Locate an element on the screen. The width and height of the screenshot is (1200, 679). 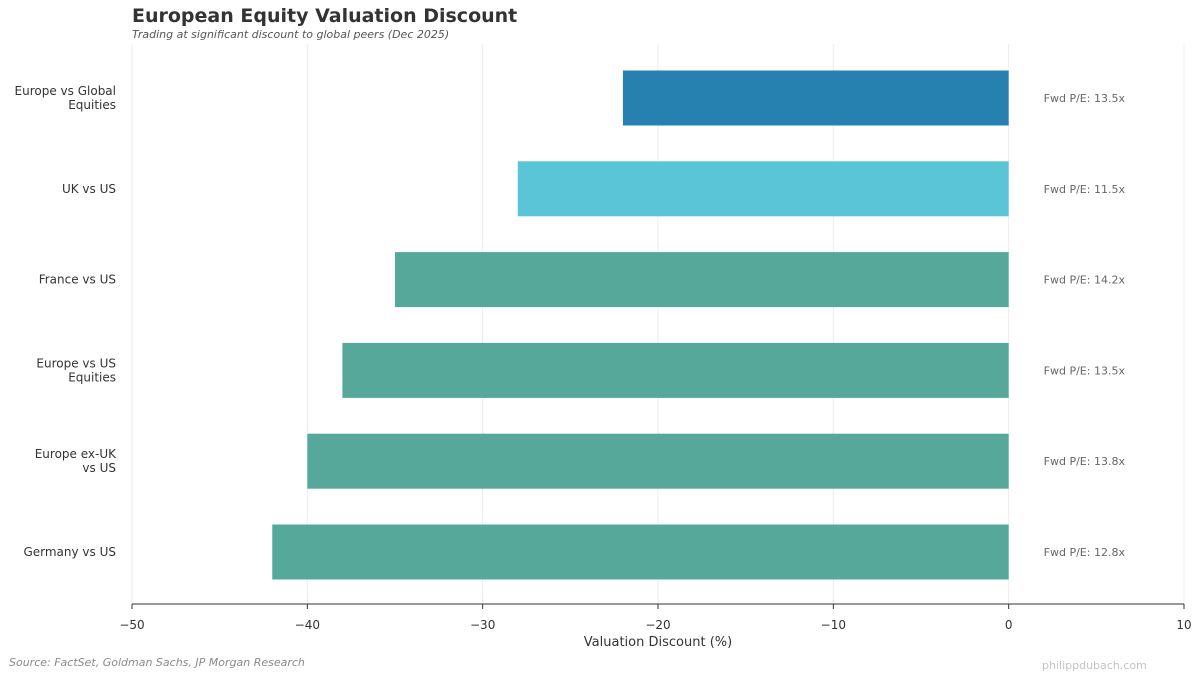
x-tick-label: −30 is located at coordinates (482, 625).